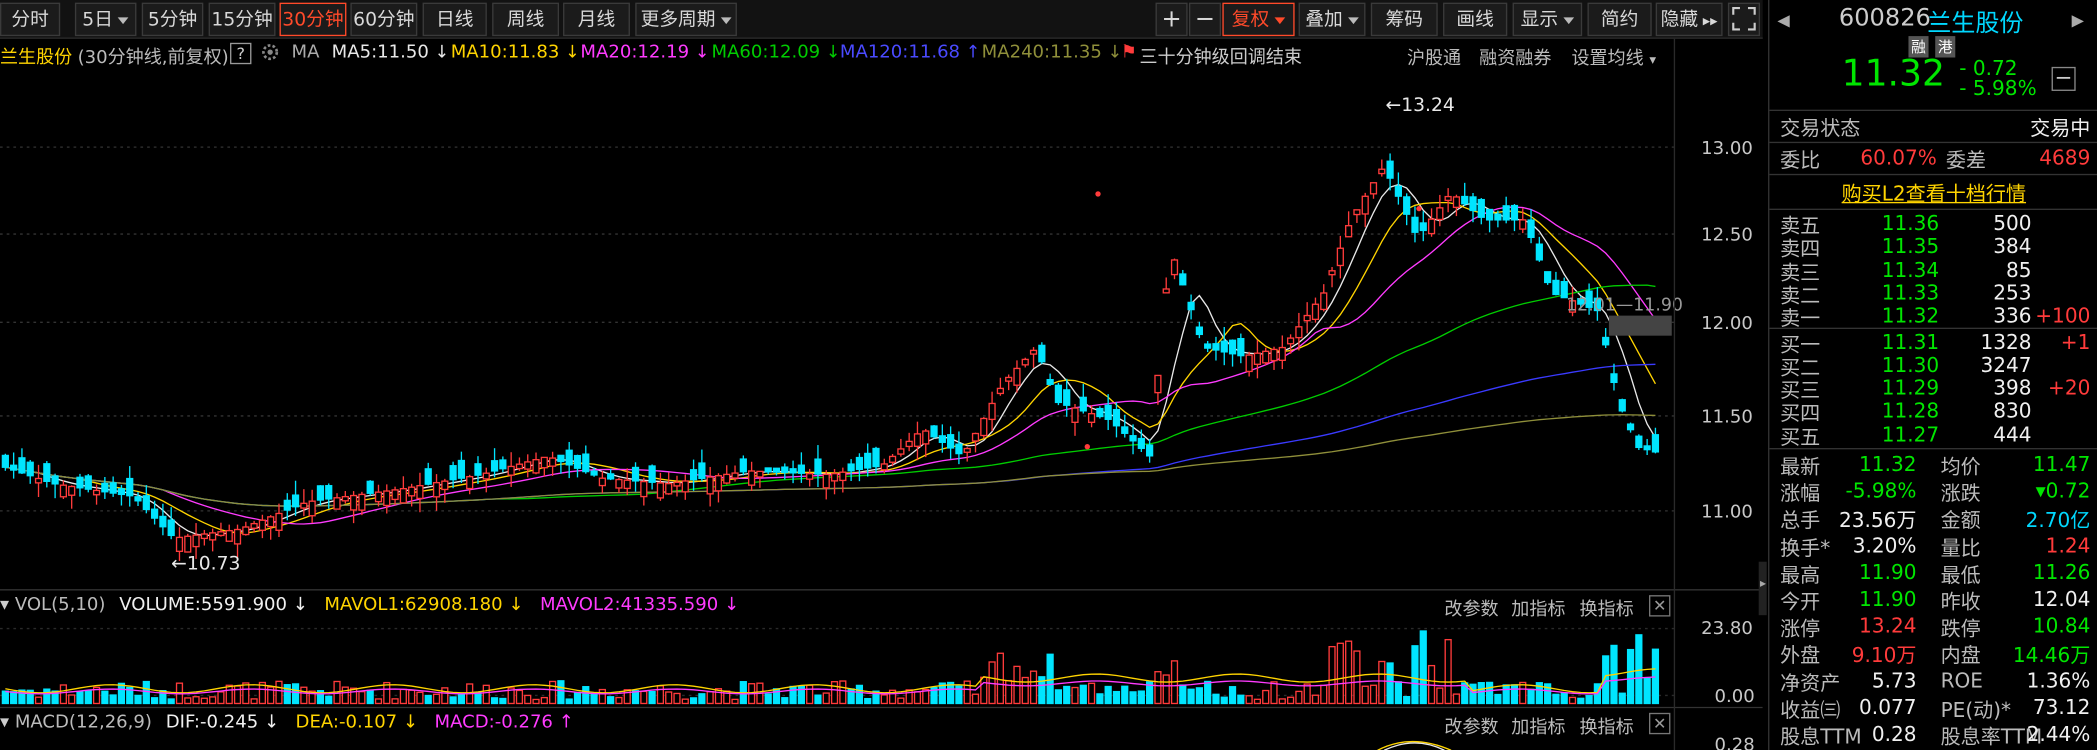  Describe the element at coordinates (1434, 59) in the screenshot. I see `hk-connect-link: 沪股通` at that location.